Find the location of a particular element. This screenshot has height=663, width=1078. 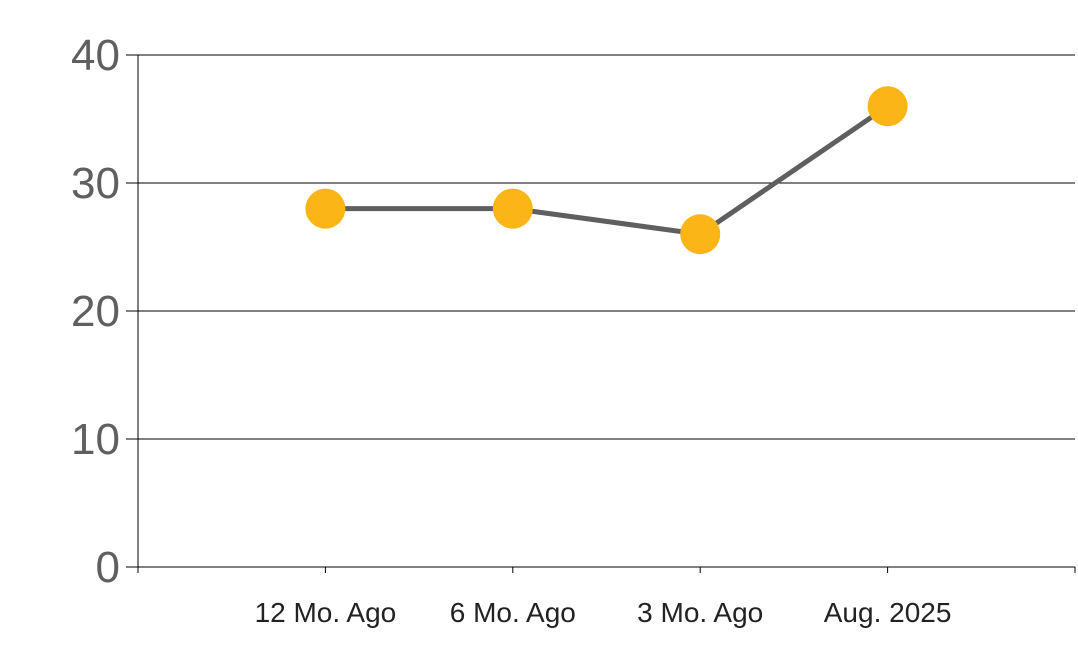

y-tick-label: 0 is located at coordinates (108, 567).